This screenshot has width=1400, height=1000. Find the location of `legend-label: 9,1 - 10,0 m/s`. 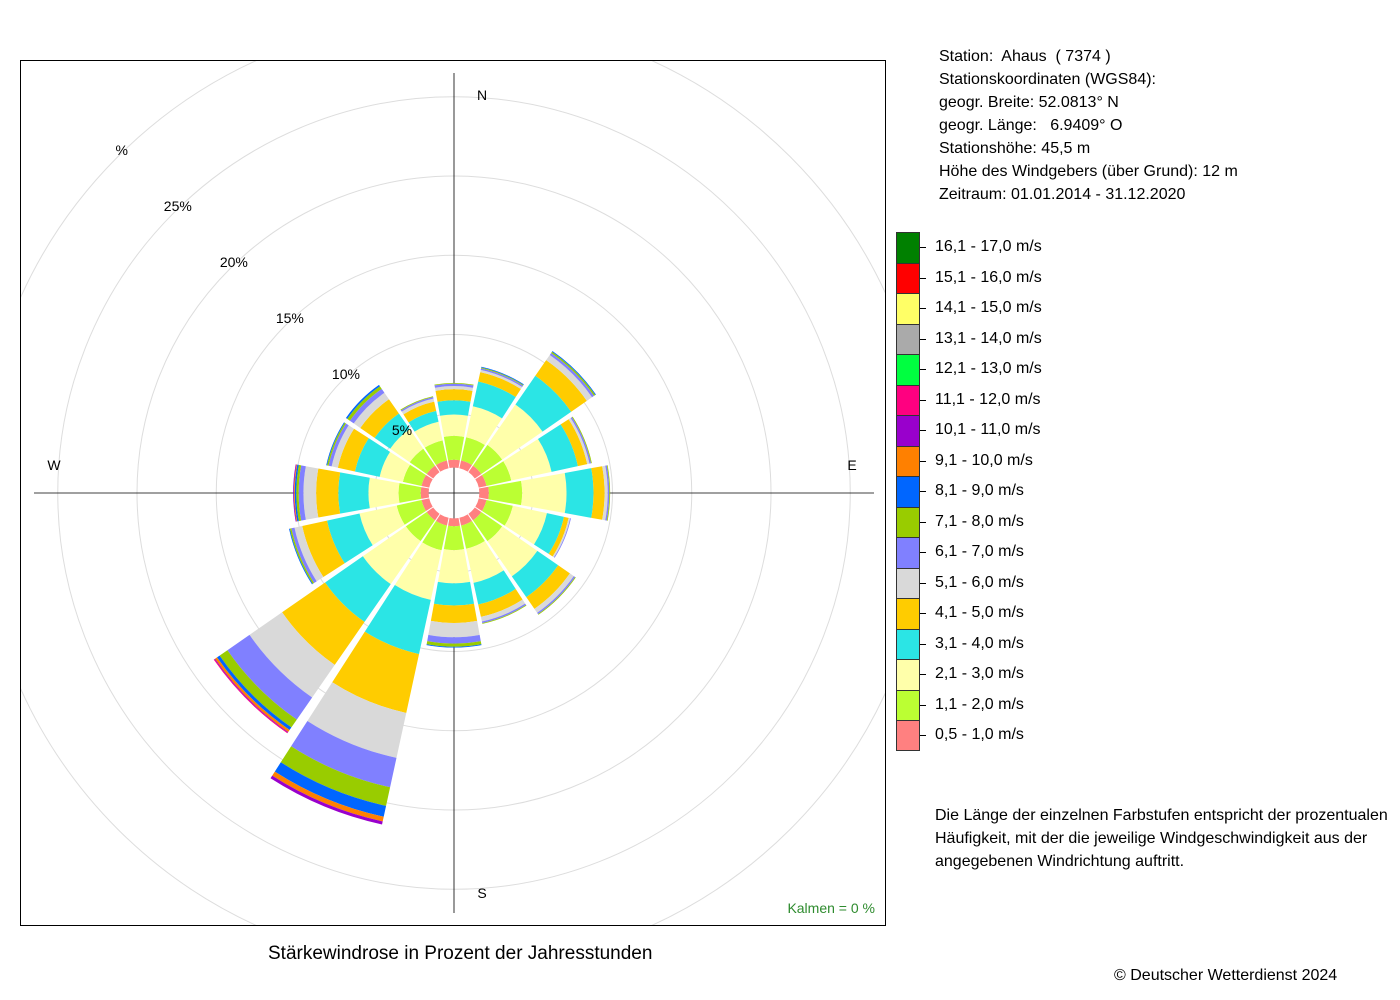

legend-label: 9,1 - 10,0 m/s is located at coordinates (984, 460).